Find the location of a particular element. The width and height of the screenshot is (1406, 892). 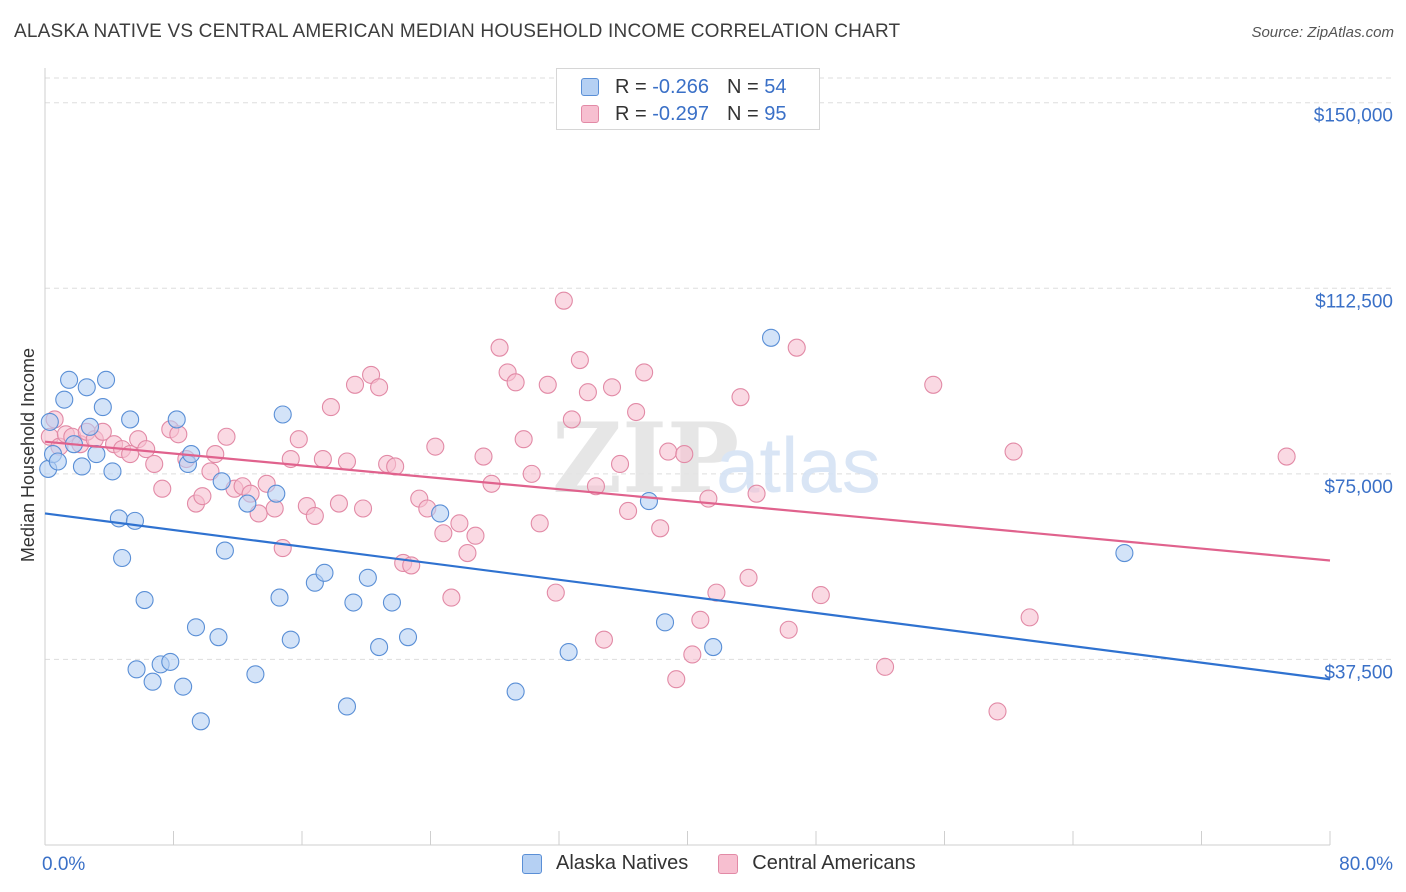

source-label: Source: ZipAtlas.com is located at coordinates (1322, 32).